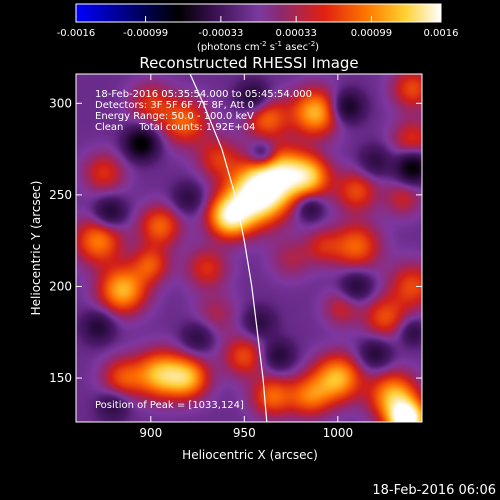 The height and width of the screenshot is (500, 500). What do you see at coordinates (203, 94) in the screenshot?
I see `time-range-text: 18-Feb-2016 05:35:54.000 to 05:45:54.000` at bounding box center [203, 94].